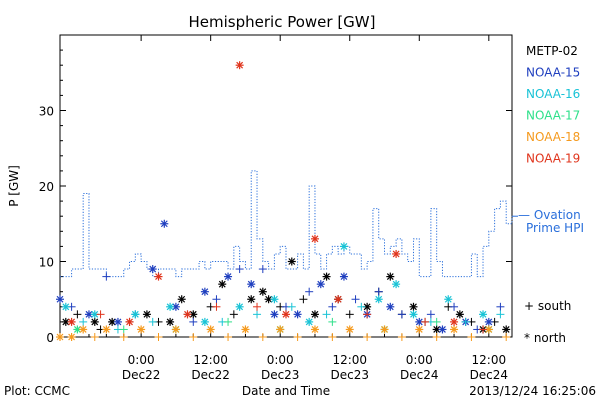 Image resolution: width=600 pixels, height=400 pixels. What do you see at coordinates (349, 375) in the screenshot?
I see `x-tick-date-3: Dec23` at bounding box center [349, 375].